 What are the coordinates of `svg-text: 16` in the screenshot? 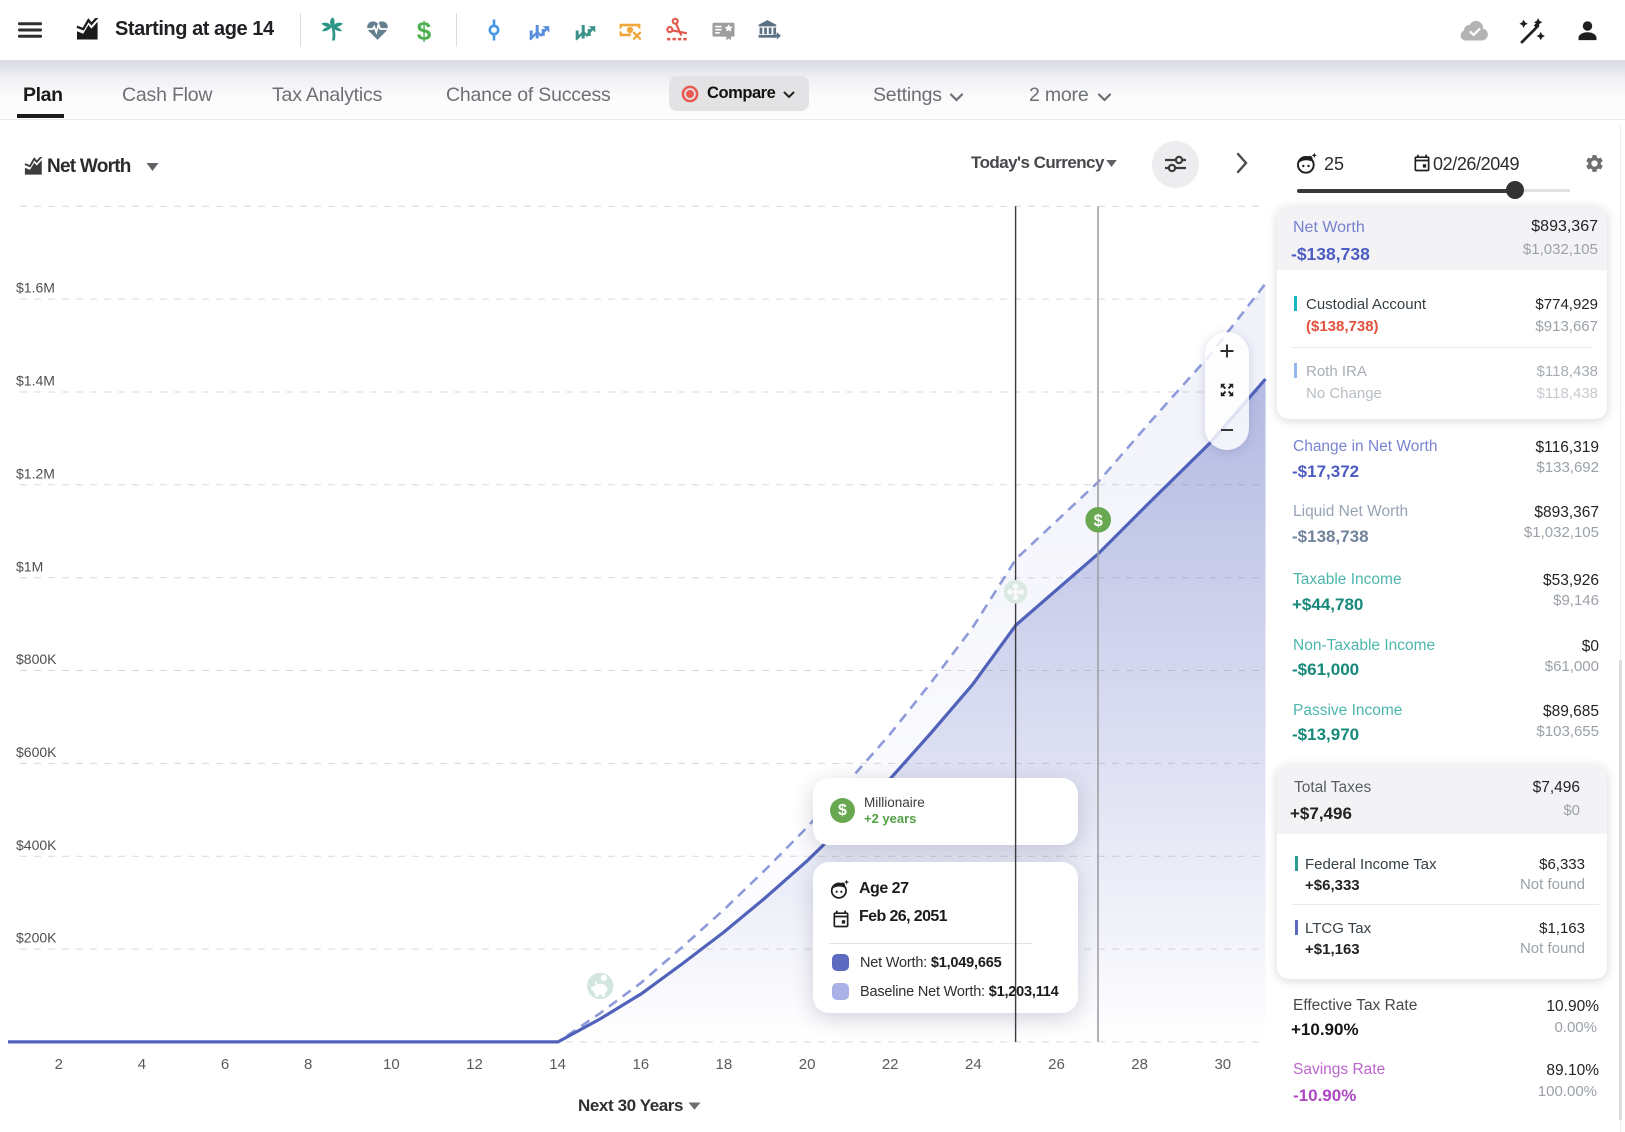 It's located at (640, 1064).